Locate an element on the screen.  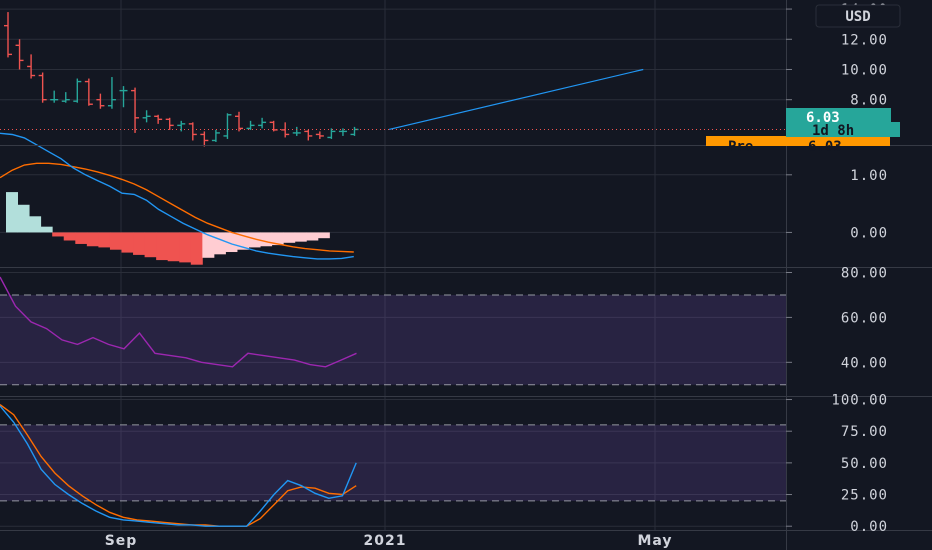
last-price-badge is located at coordinates (838, 116).